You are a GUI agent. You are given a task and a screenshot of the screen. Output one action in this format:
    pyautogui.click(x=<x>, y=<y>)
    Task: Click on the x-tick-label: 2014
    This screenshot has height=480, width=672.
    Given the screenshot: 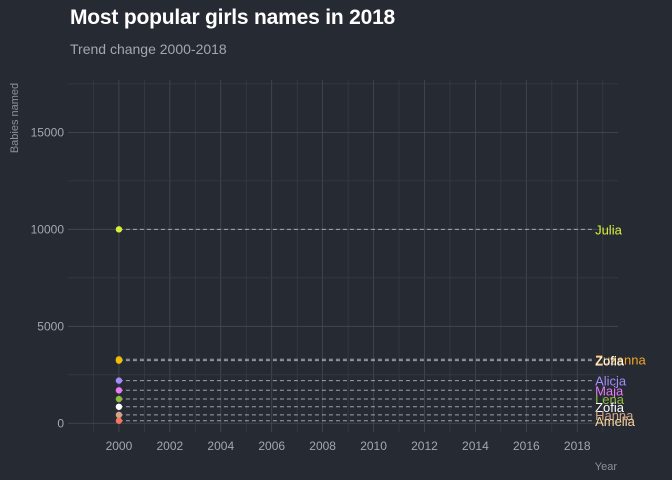 What is the action you would take?
    pyautogui.click(x=475, y=446)
    